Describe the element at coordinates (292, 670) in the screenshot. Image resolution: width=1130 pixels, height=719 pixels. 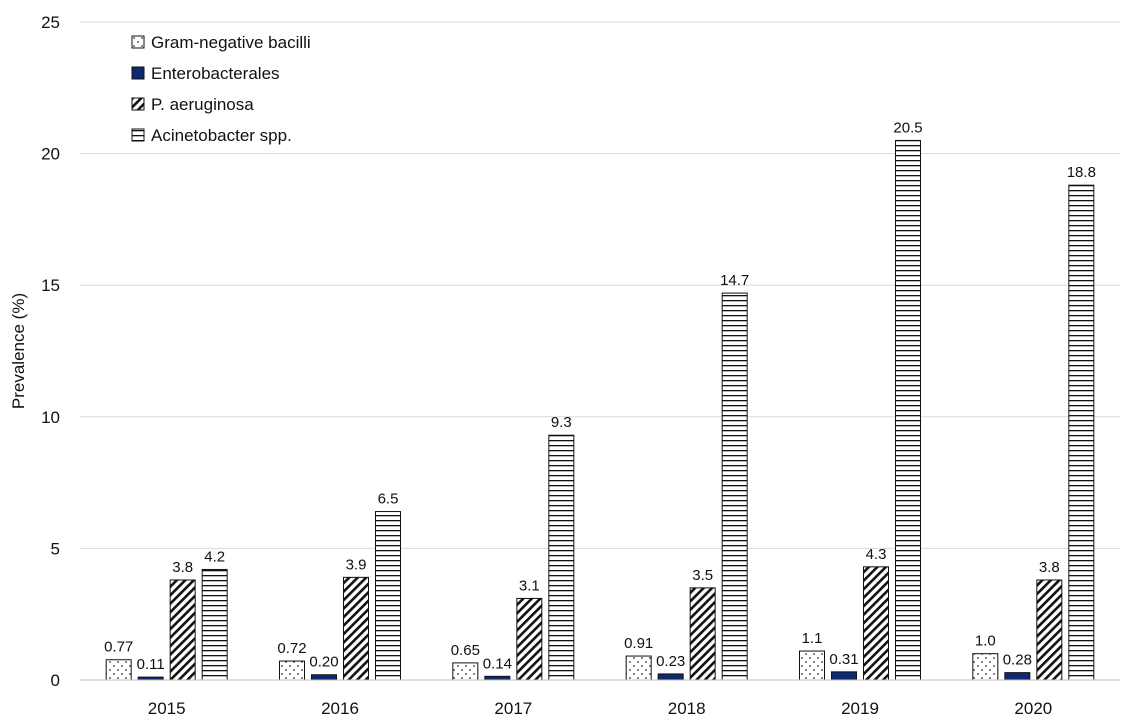
I see `bar-gram-negative-bacilli-2016` at that location.